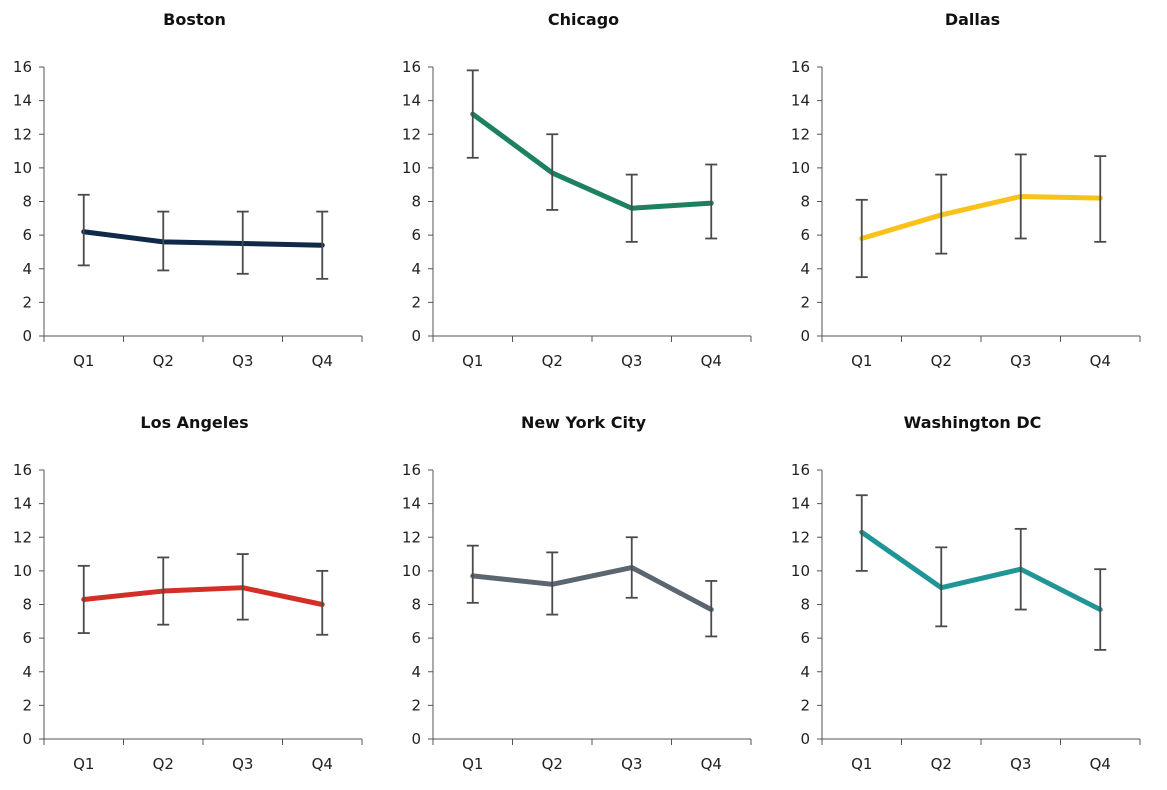 The height and width of the screenshot is (790, 1167). What do you see at coordinates (583, 422) in the screenshot?
I see `chart-title: New York City` at bounding box center [583, 422].